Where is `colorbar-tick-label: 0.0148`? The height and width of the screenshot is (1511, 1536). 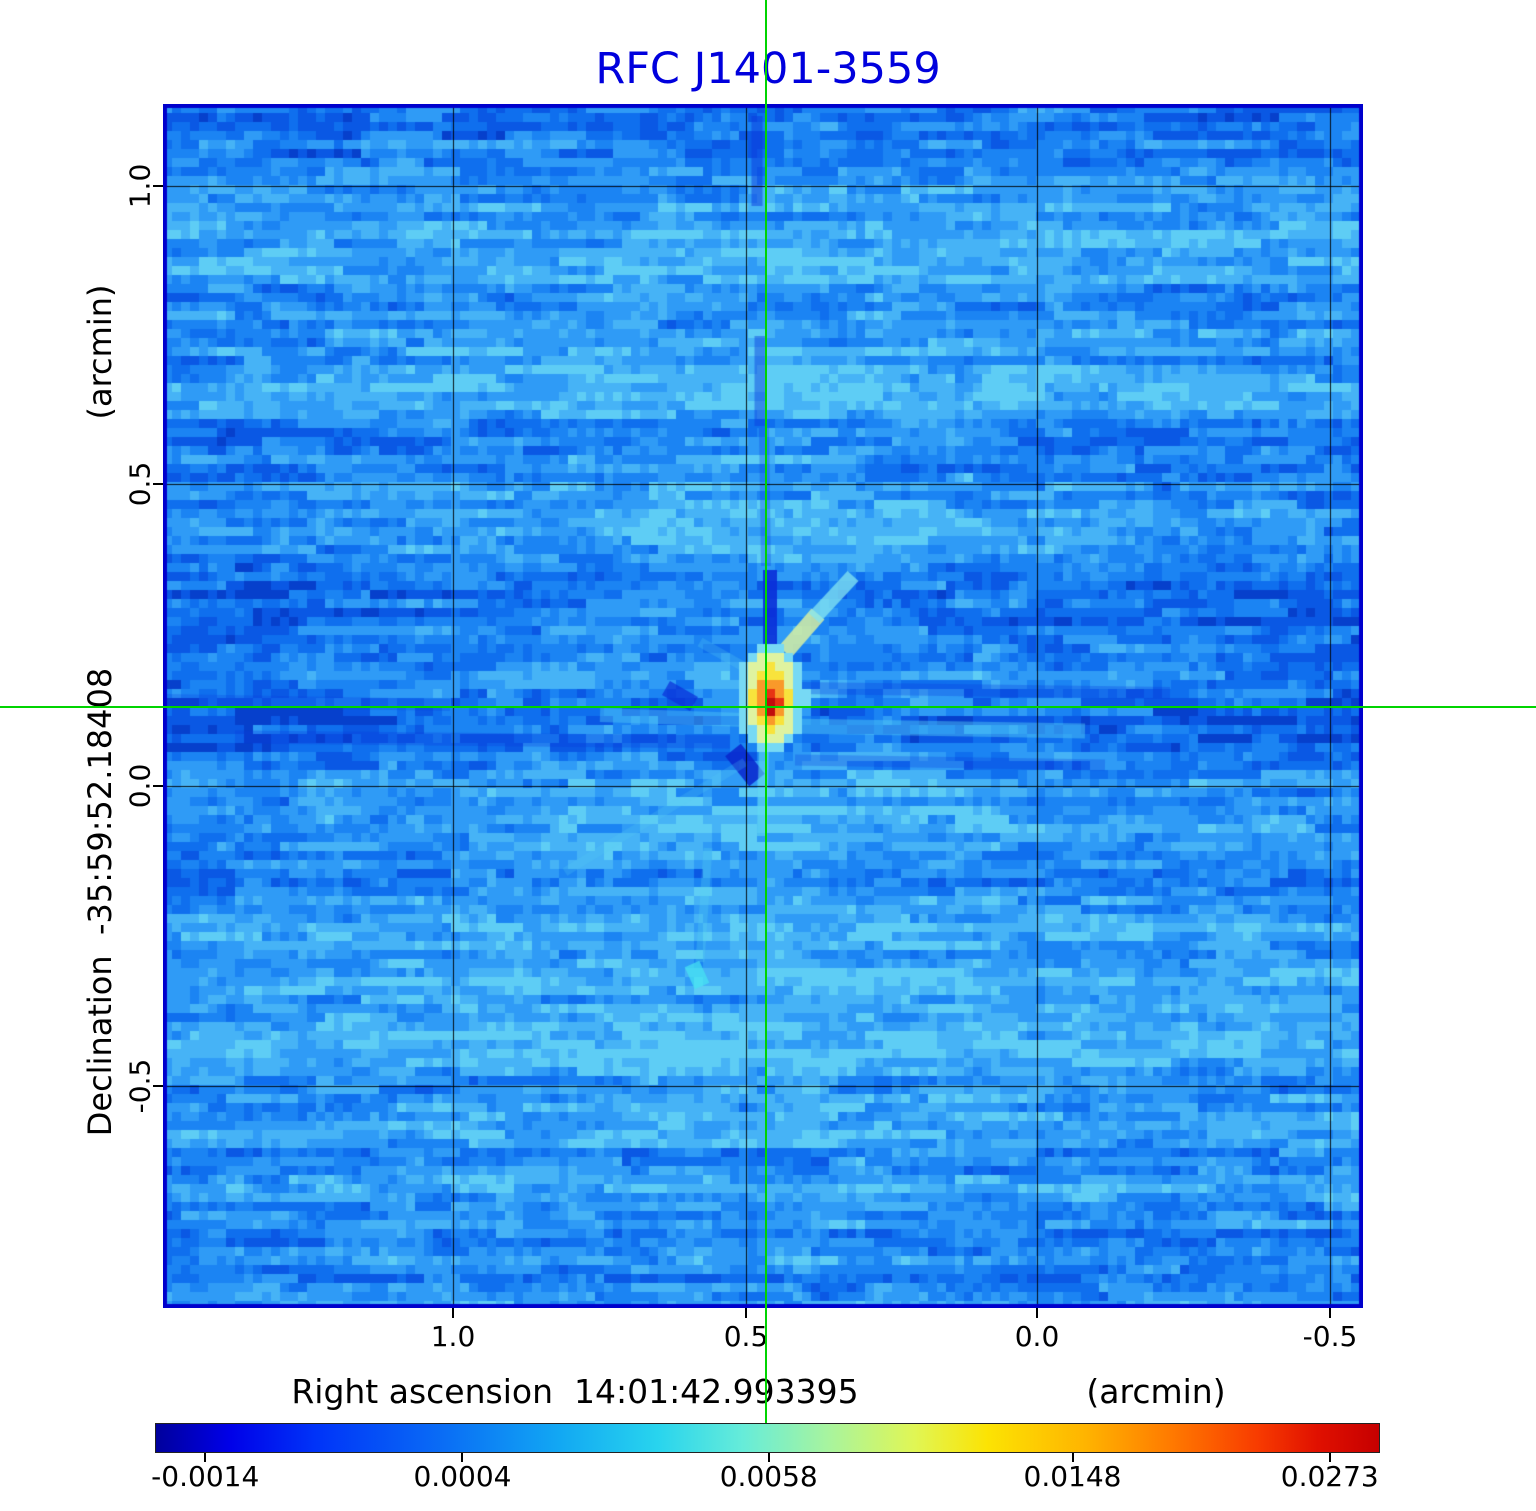 colorbar-tick-label: 0.0148 is located at coordinates (1072, 1476).